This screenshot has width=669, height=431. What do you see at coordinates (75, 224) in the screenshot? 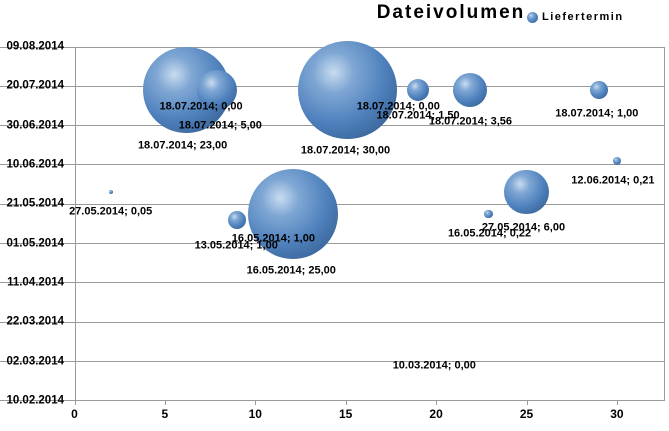
I see `y-axis-line` at bounding box center [75, 224].